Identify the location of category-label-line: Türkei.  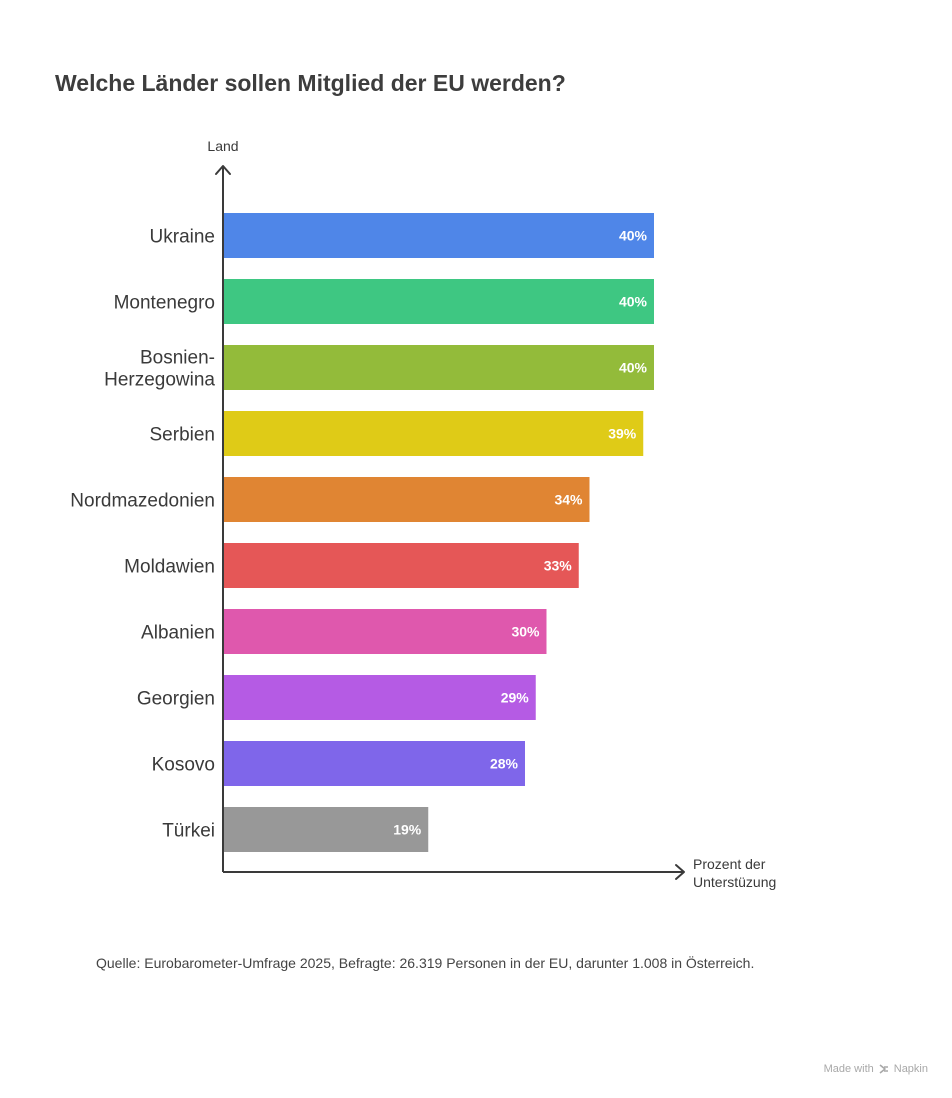
(188, 831).